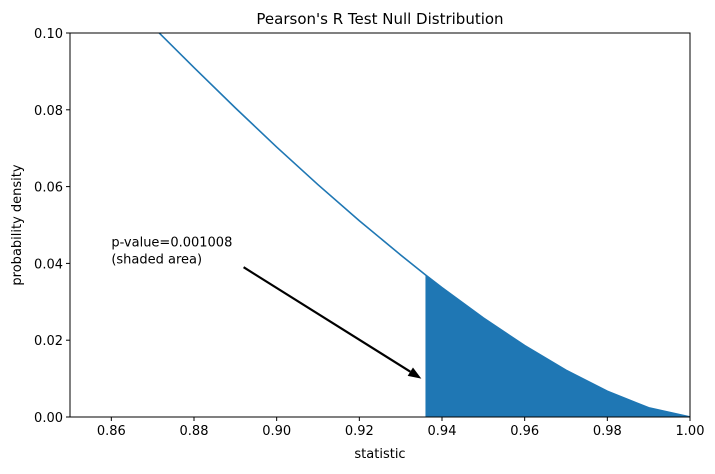 This screenshot has height=474, width=715. What do you see at coordinates (156, 259) in the screenshot?
I see `annotation-text-line: (shaded area)` at bounding box center [156, 259].